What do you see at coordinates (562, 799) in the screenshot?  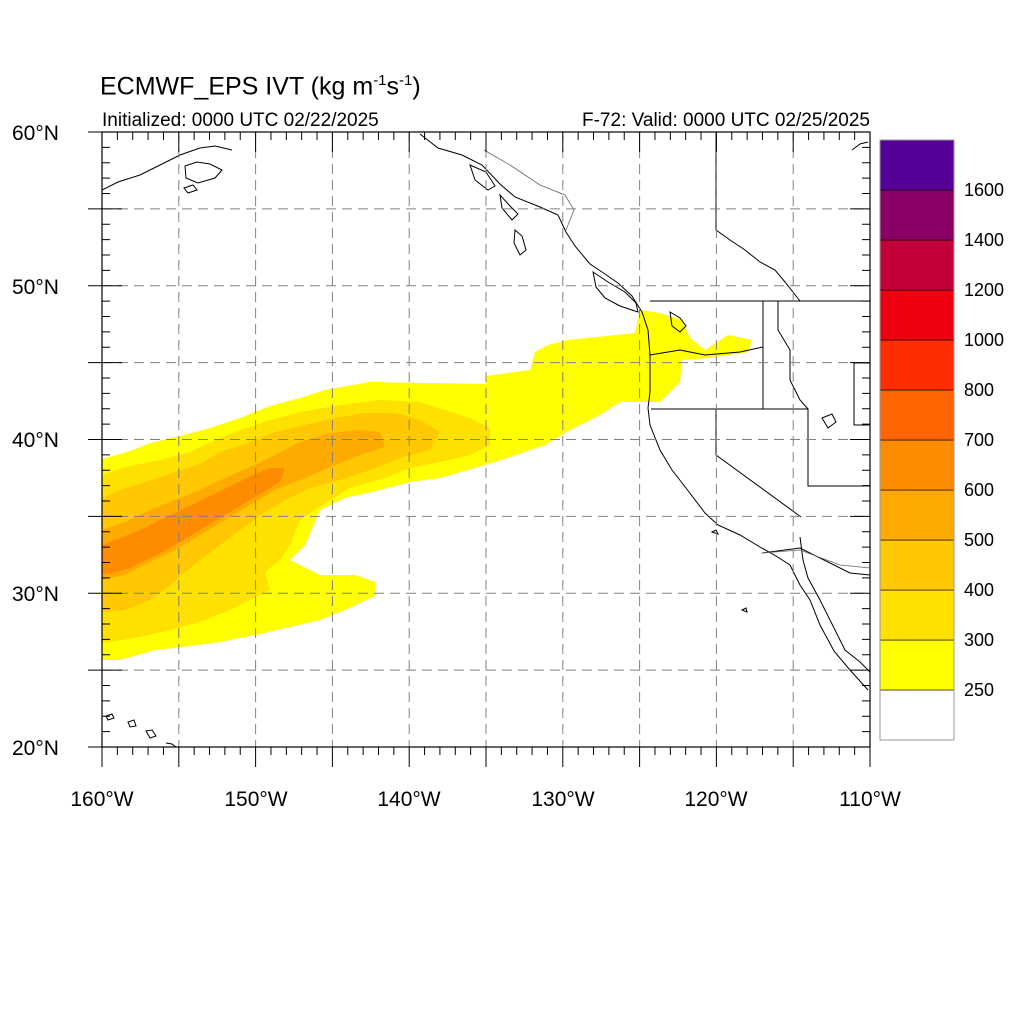 I see `lon-label-130w: 130°W` at bounding box center [562, 799].